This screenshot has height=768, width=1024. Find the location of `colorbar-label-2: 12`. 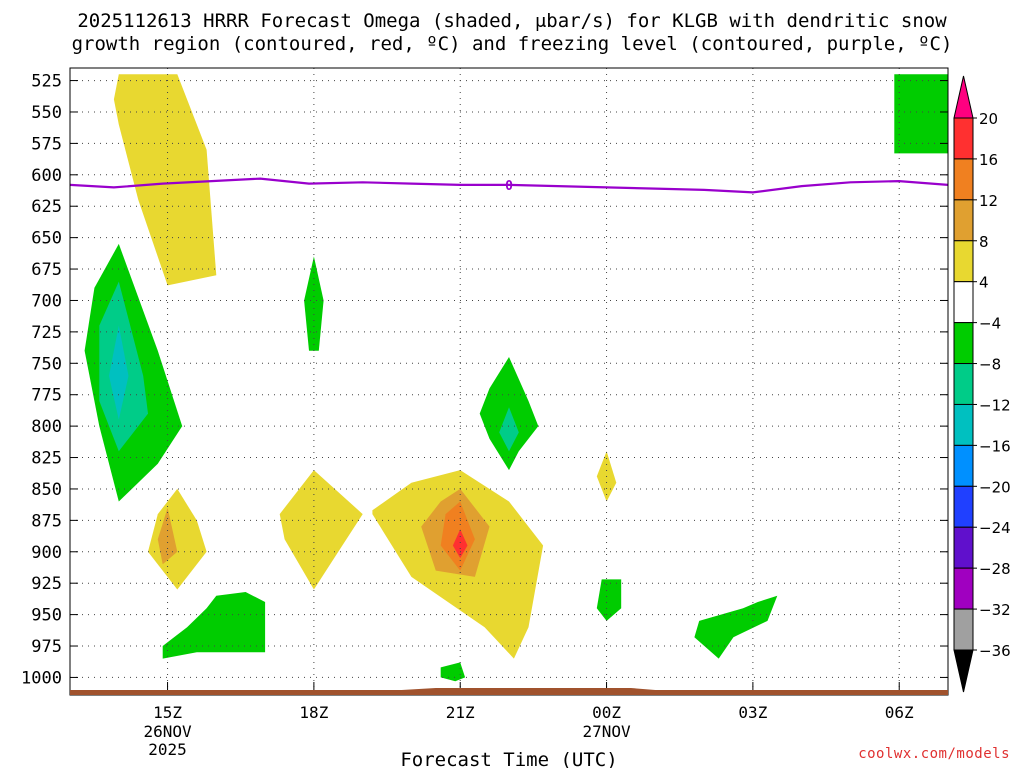

colorbar-label-2: 12 is located at coordinates (988, 201).